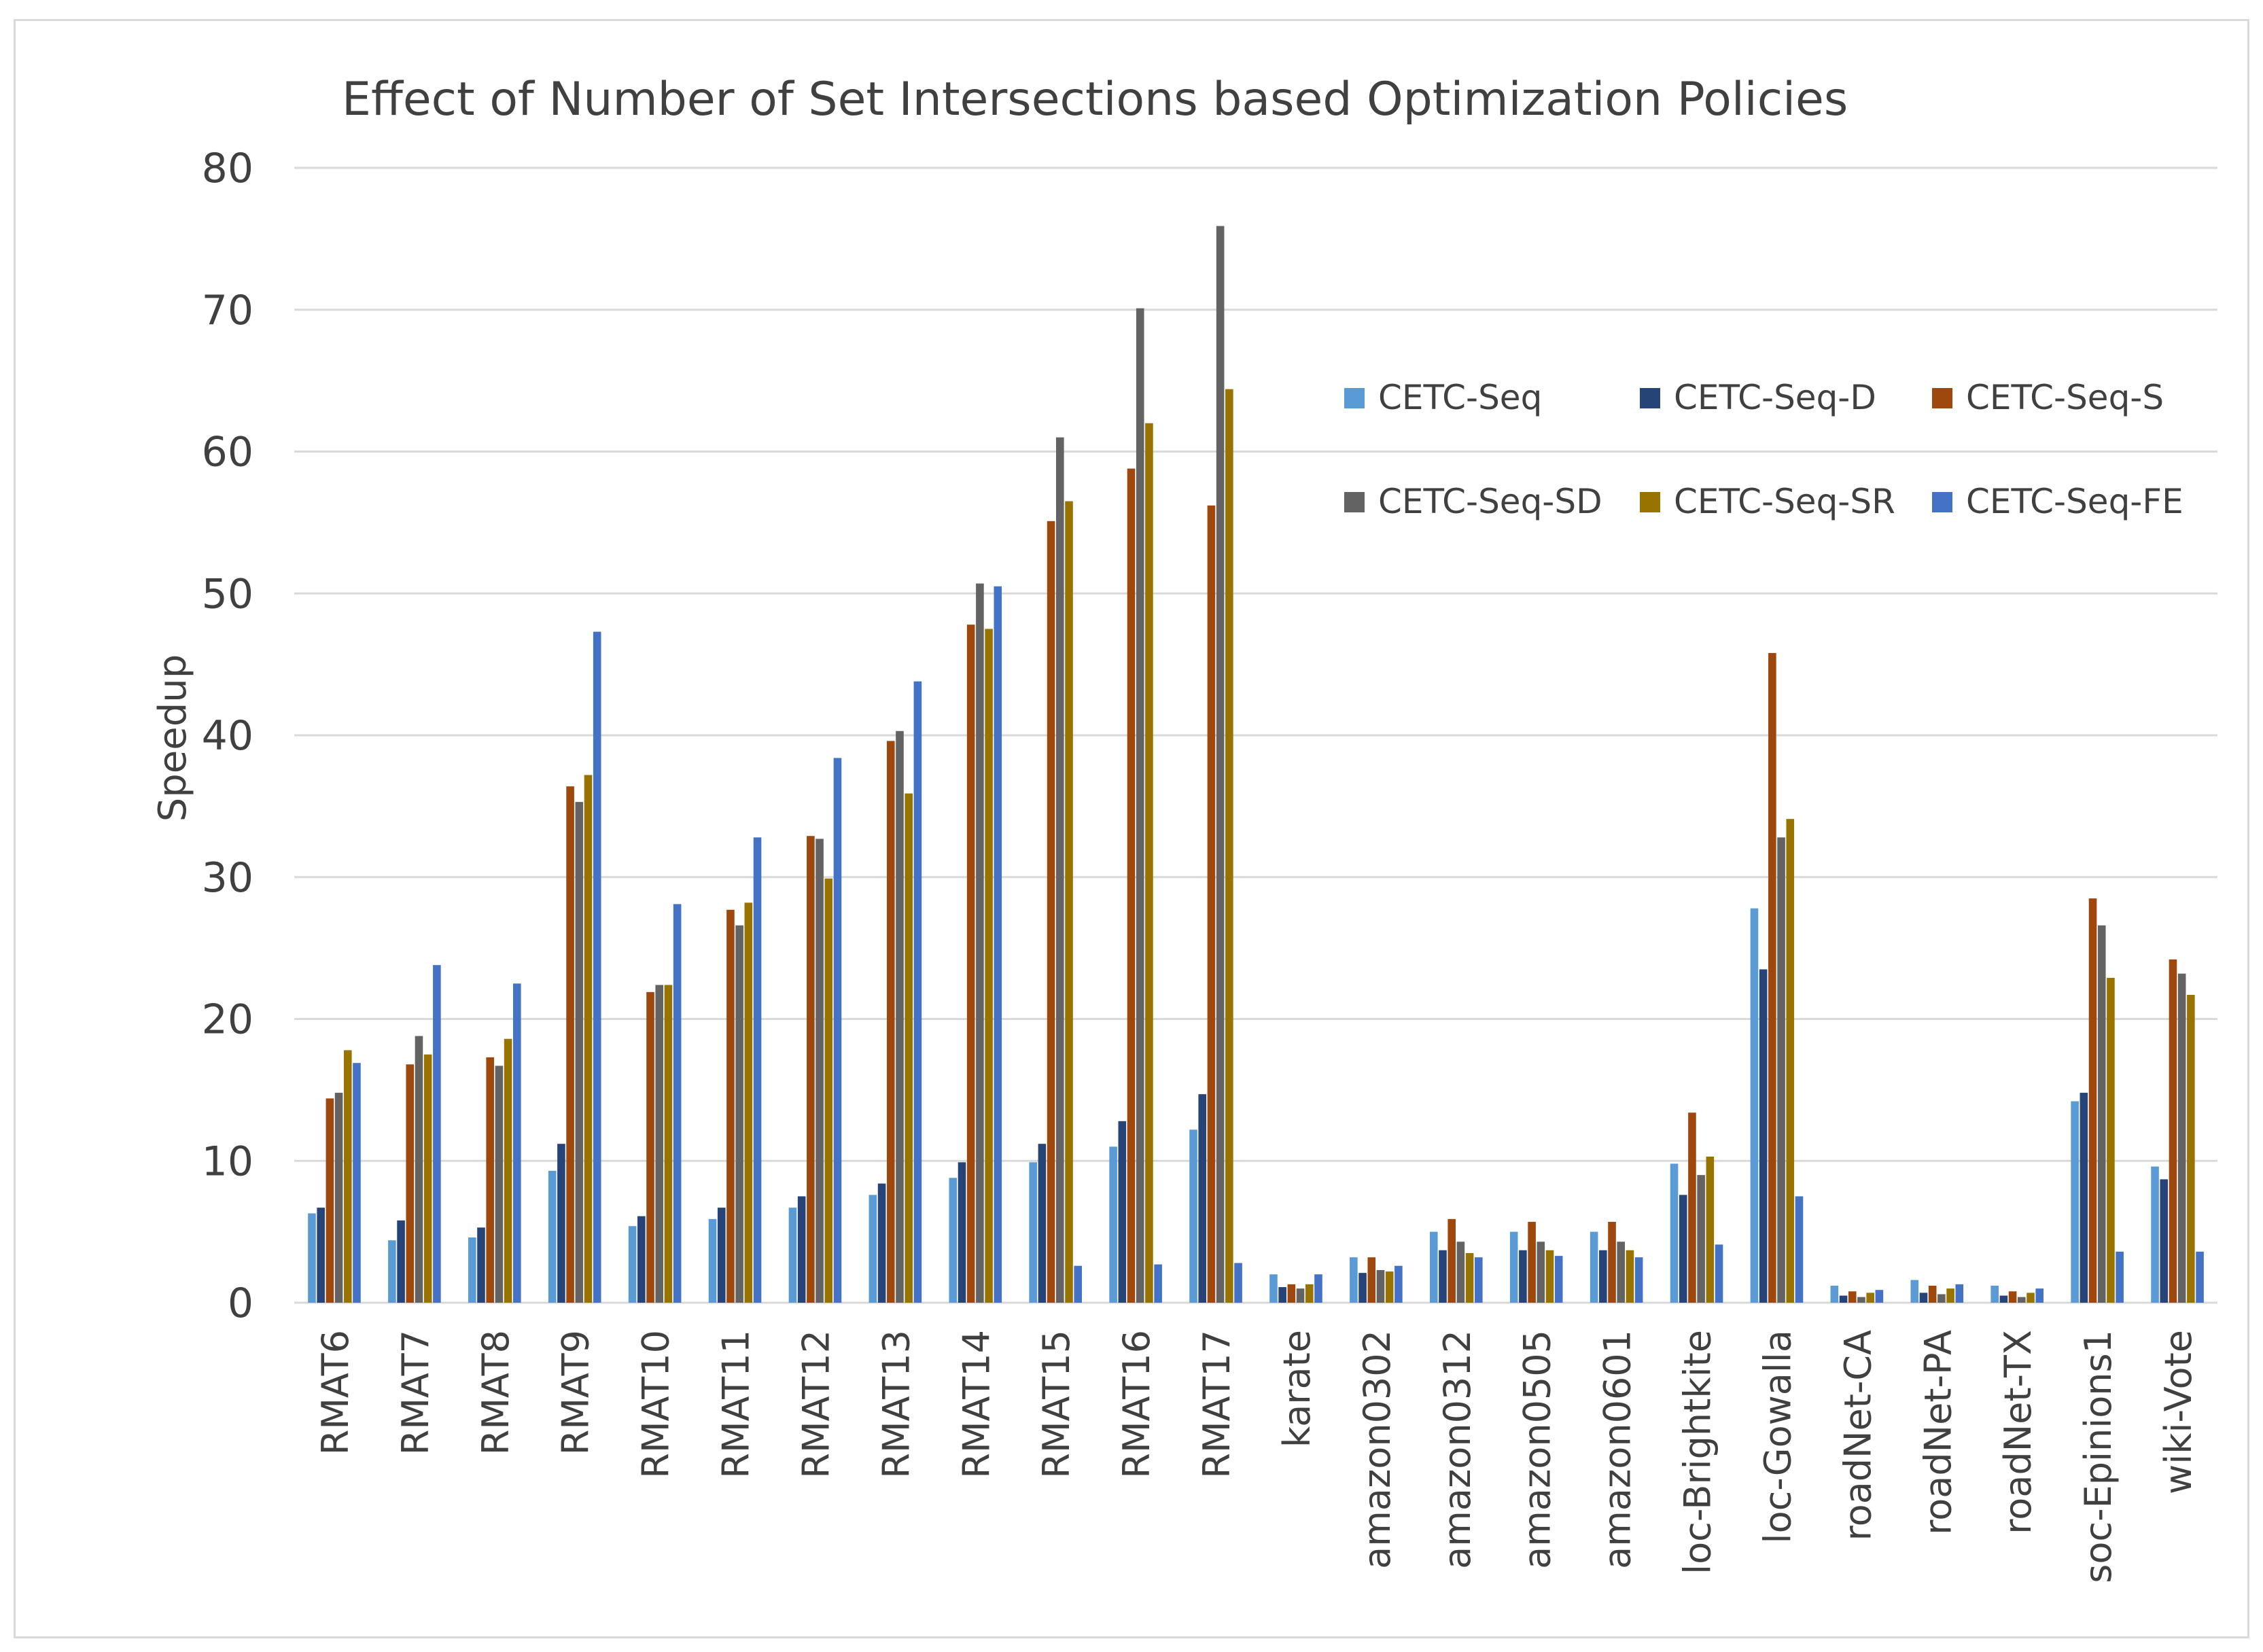 This screenshot has height=1652, width=2263. I want to click on legend-label: CETC-Seq-S, so click(2065, 397).